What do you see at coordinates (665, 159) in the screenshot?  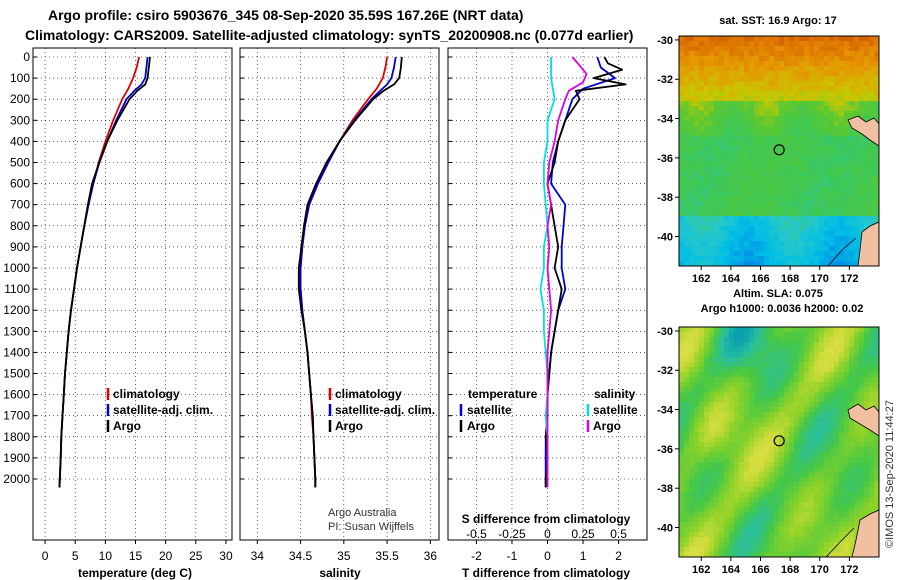 I see `map-y-tick-label: -36` at bounding box center [665, 159].